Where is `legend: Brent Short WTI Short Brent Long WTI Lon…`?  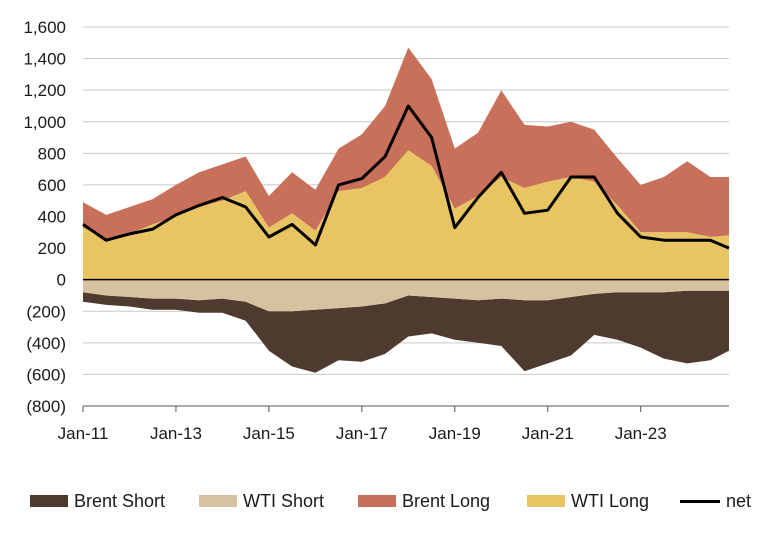
legend: Brent Short WTI Short Brent Long WTI Lon… is located at coordinates (386, 502).